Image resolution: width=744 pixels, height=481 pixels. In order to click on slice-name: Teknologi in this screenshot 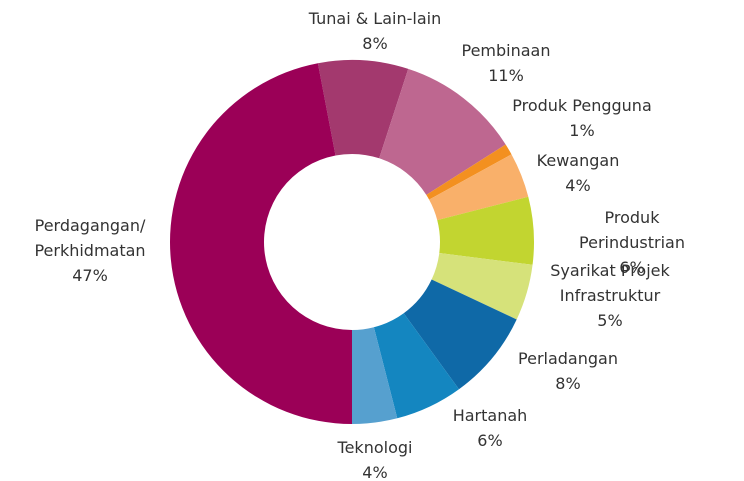, I will do `click(375, 447)`.